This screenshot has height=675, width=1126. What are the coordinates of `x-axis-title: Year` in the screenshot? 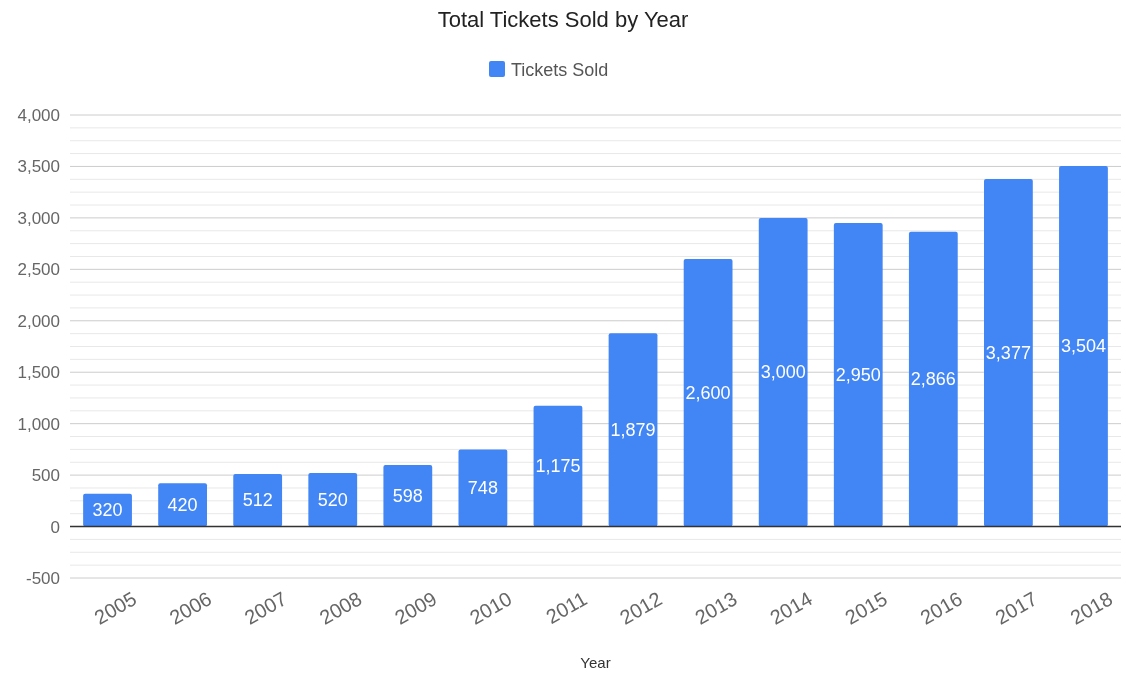 It's located at (595, 662).